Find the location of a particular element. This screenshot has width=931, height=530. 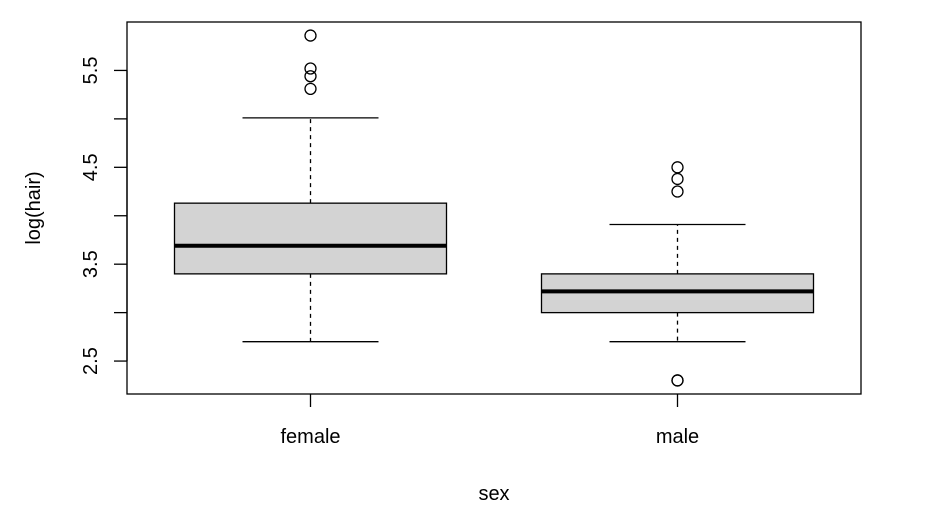

y-axis: 2.5 3.5 4.5 5.5 is located at coordinates (104, 216).